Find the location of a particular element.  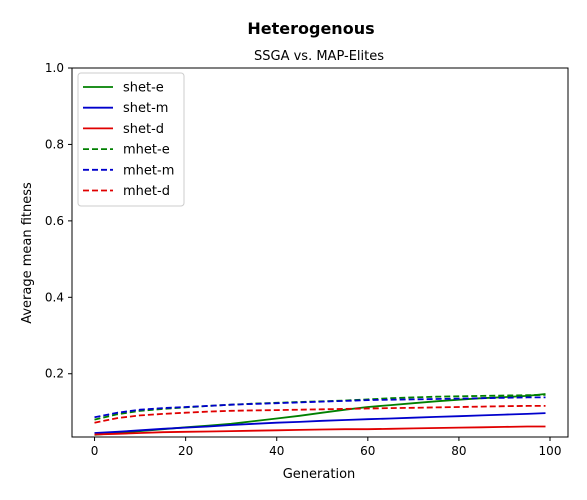

legend-label: mhet-e is located at coordinates (146, 150).